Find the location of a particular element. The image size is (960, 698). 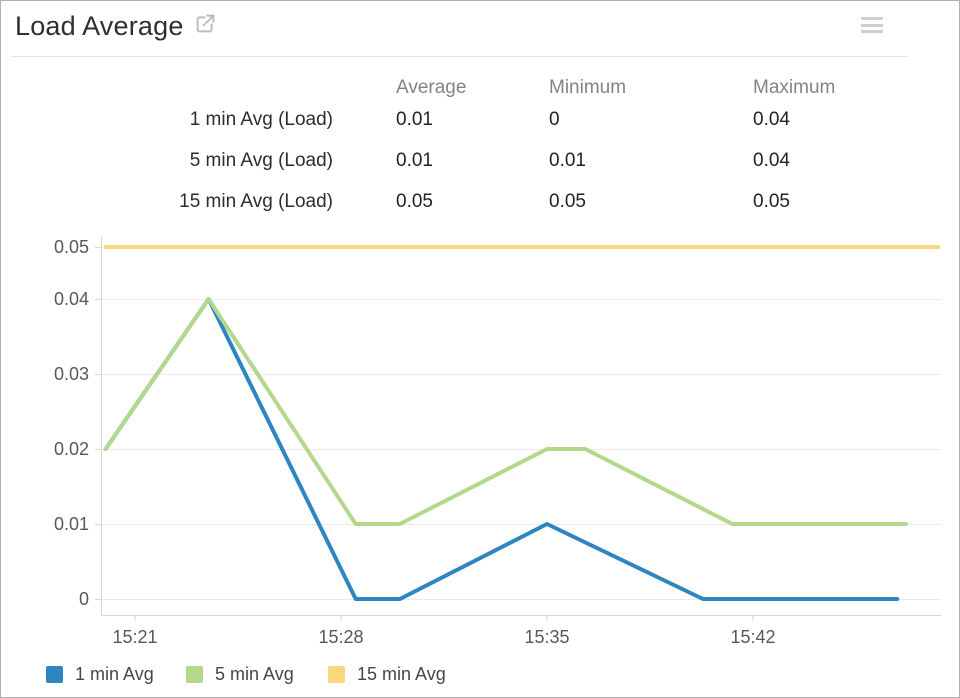

legend-item-15-min-avg: 15 min Avg is located at coordinates (387, 674).